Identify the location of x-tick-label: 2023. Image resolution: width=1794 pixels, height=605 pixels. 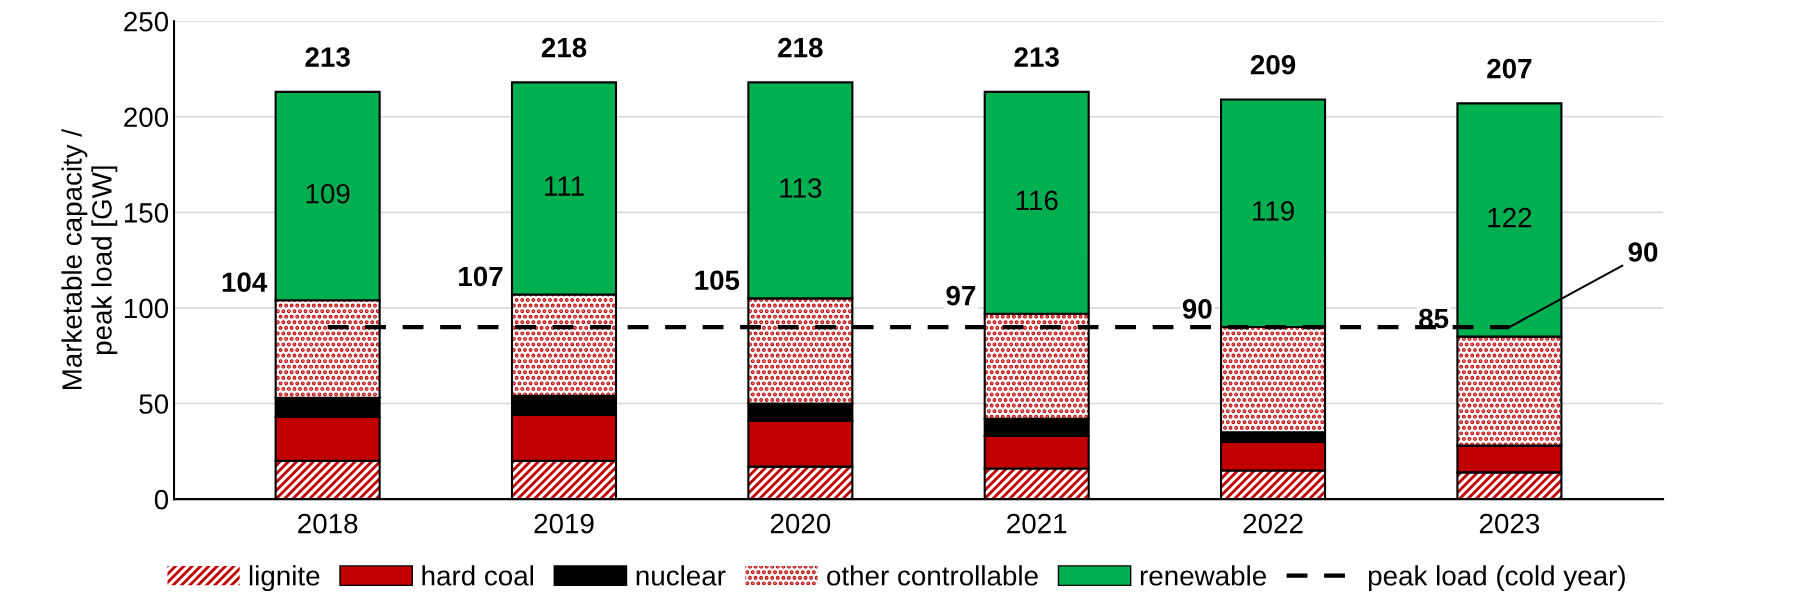
(1509, 523).